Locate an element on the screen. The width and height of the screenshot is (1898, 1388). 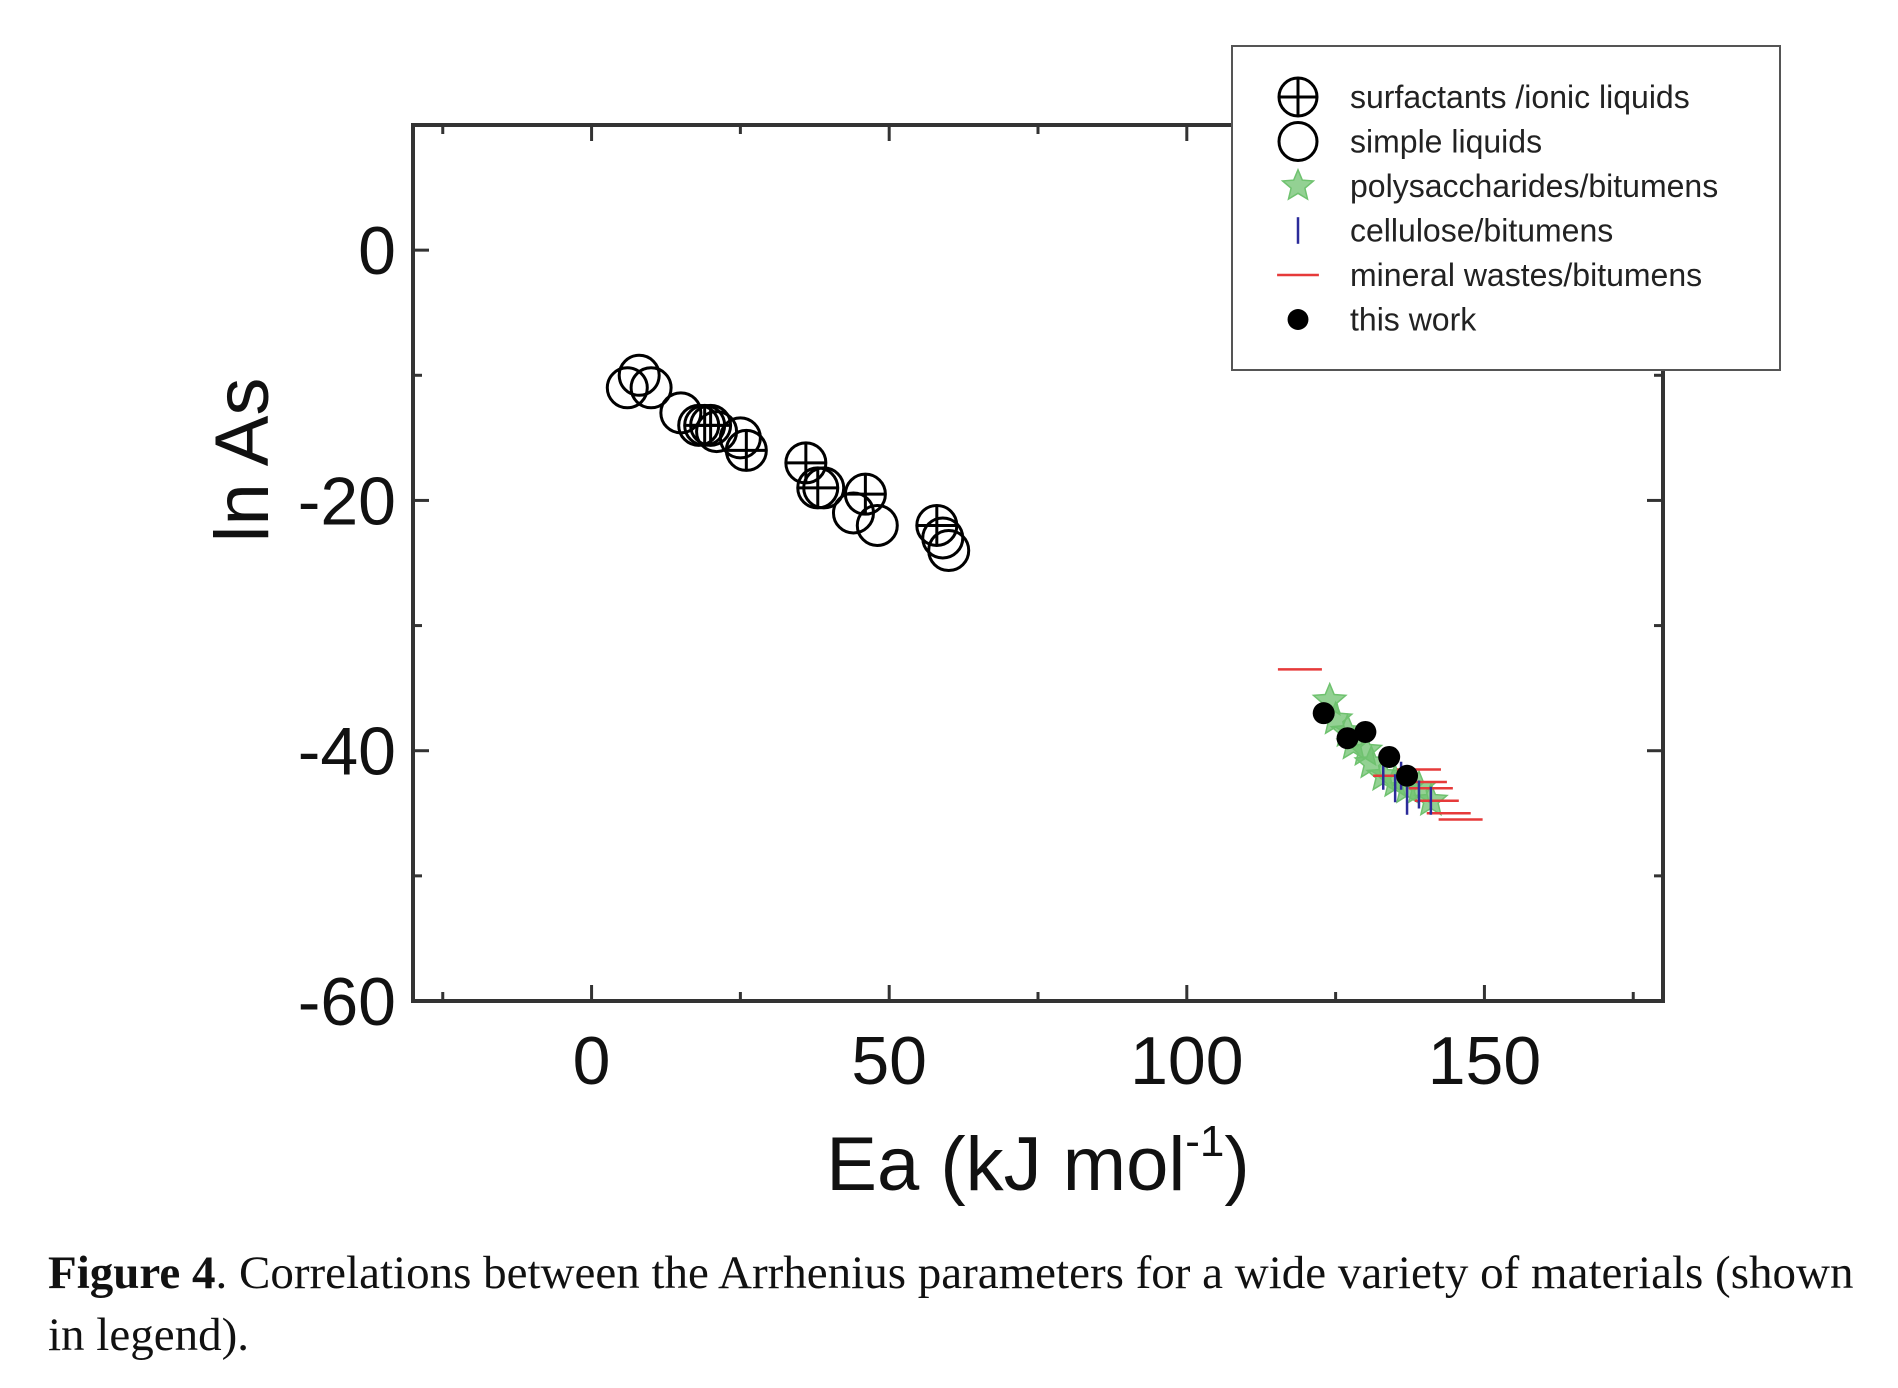
y-axis-label: ln As is located at coordinates (242, 460).